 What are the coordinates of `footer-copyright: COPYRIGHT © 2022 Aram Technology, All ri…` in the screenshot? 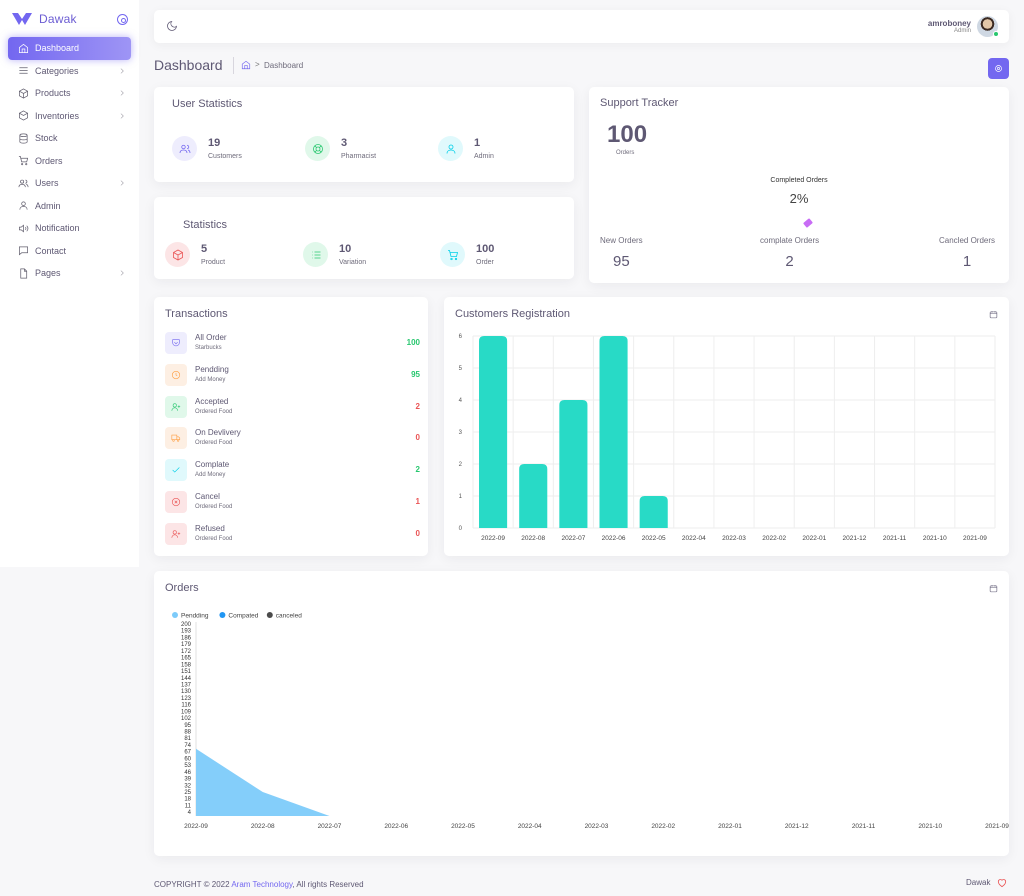 It's located at (259, 884).